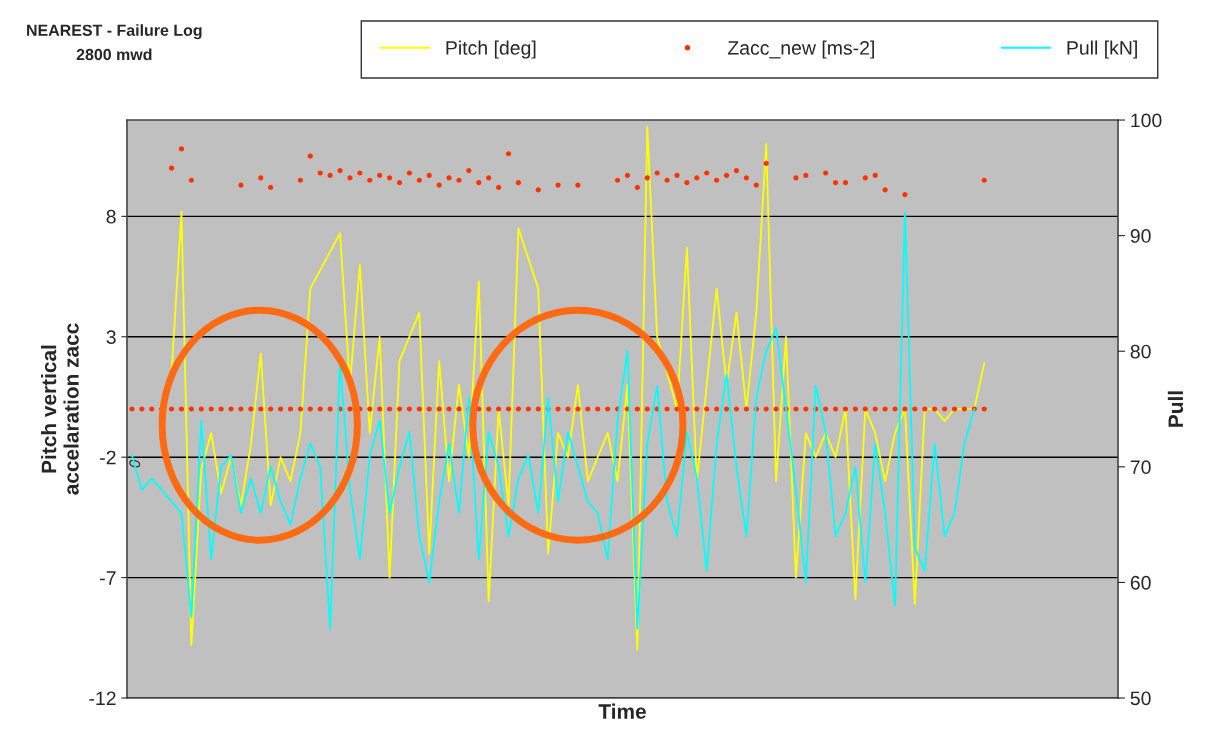 Image resolution: width=1229 pixels, height=755 pixels. Describe the element at coordinates (491, 49) in the screenshot. I see `legend-label: Pitch [deg]` at that location.